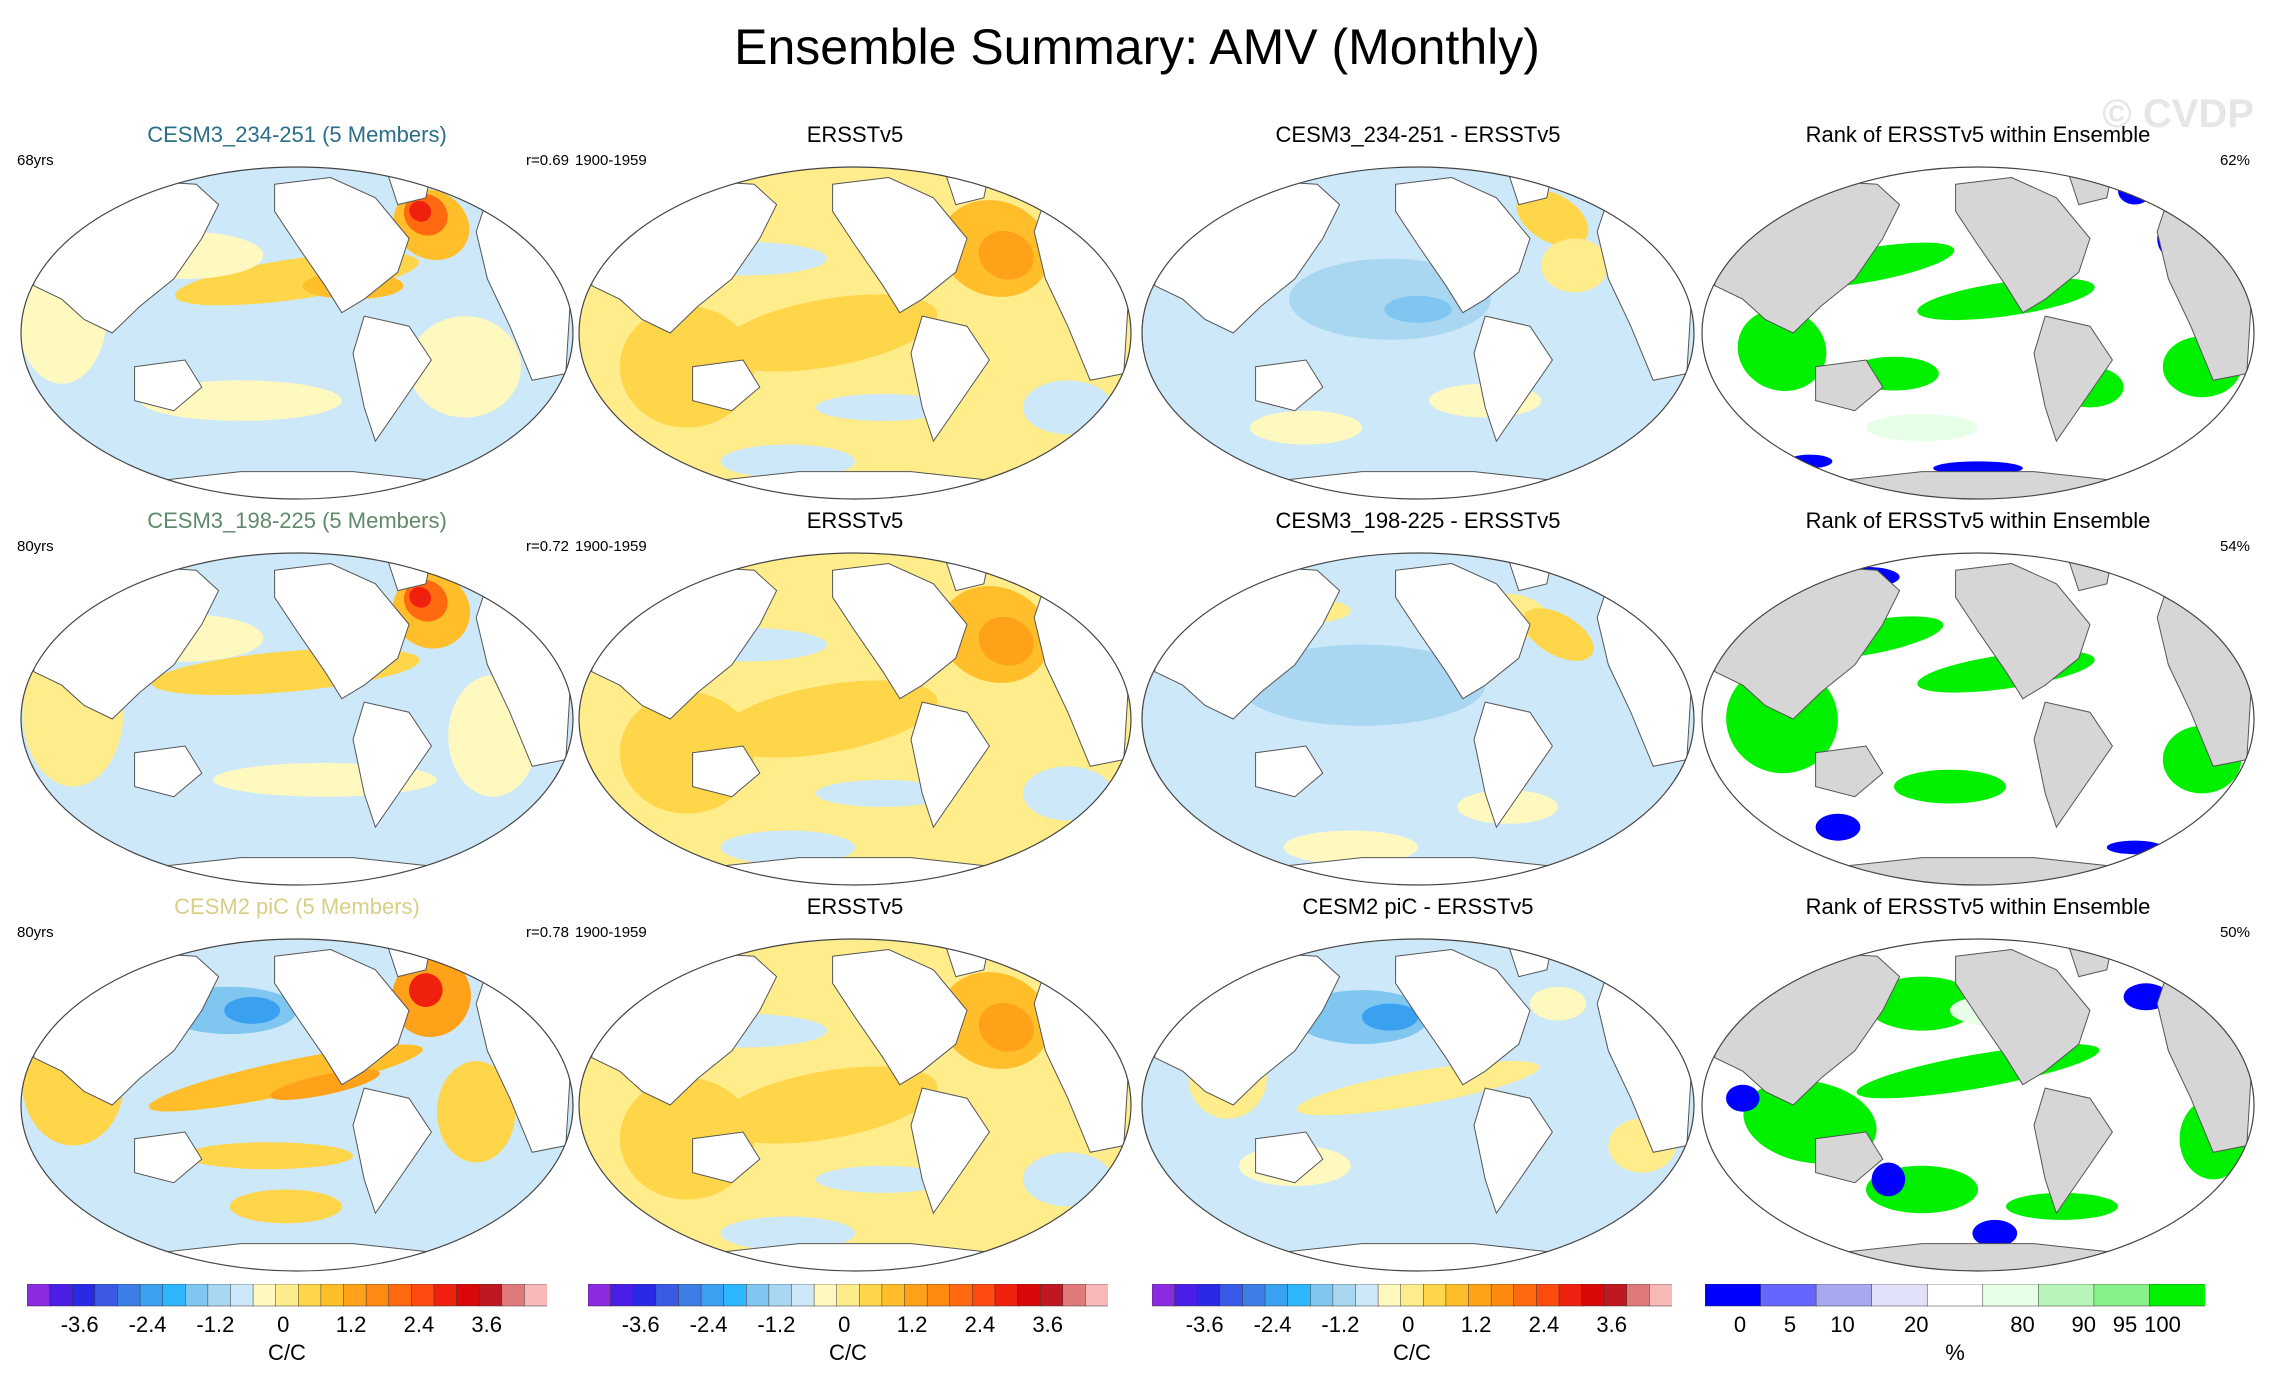  What do you see at coordinates (147, 1324) in the screenshot?
I see `colorbar-tick-label: -2.4` at bounding box center [147, 1324].